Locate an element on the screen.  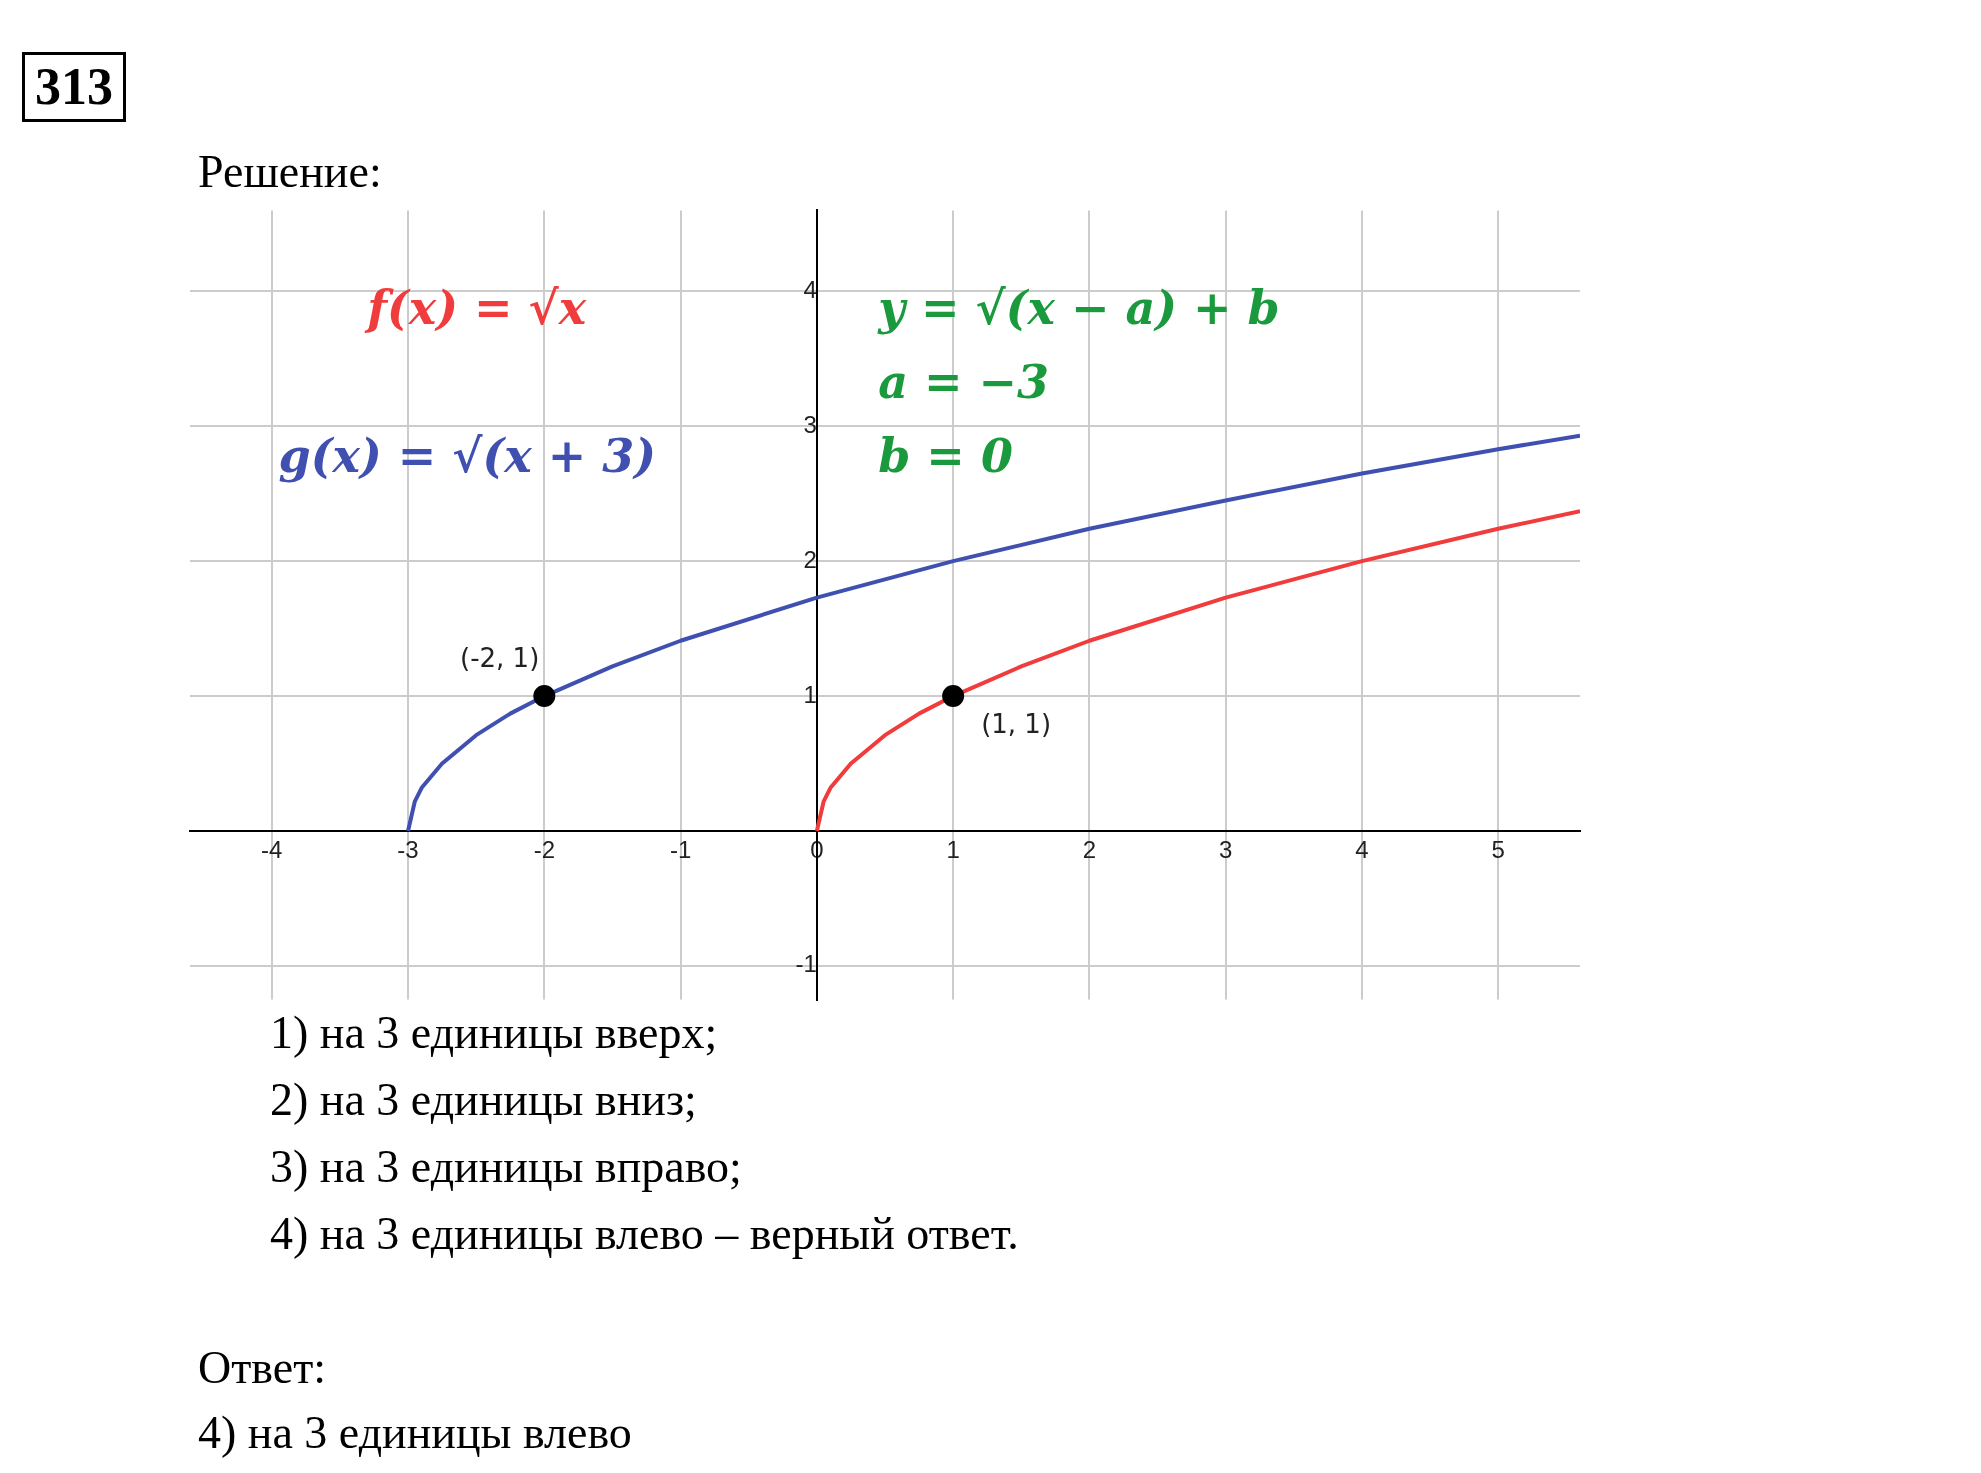
text: g(x) = √(x + 3) is located at coordinates (467, 455).